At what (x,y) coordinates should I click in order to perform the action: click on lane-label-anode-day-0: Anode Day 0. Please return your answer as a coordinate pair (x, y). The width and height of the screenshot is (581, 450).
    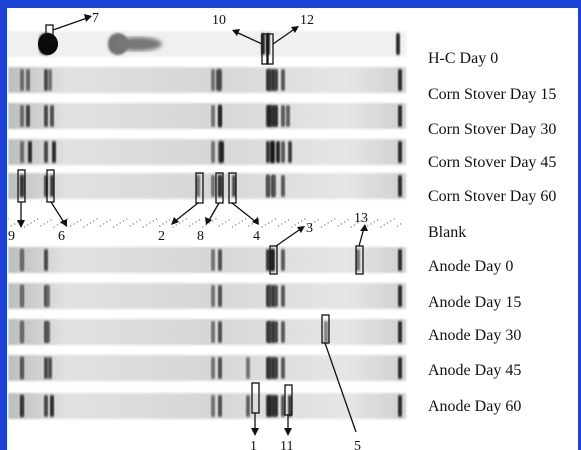
    Looking at the image, I should click on (471, 266).